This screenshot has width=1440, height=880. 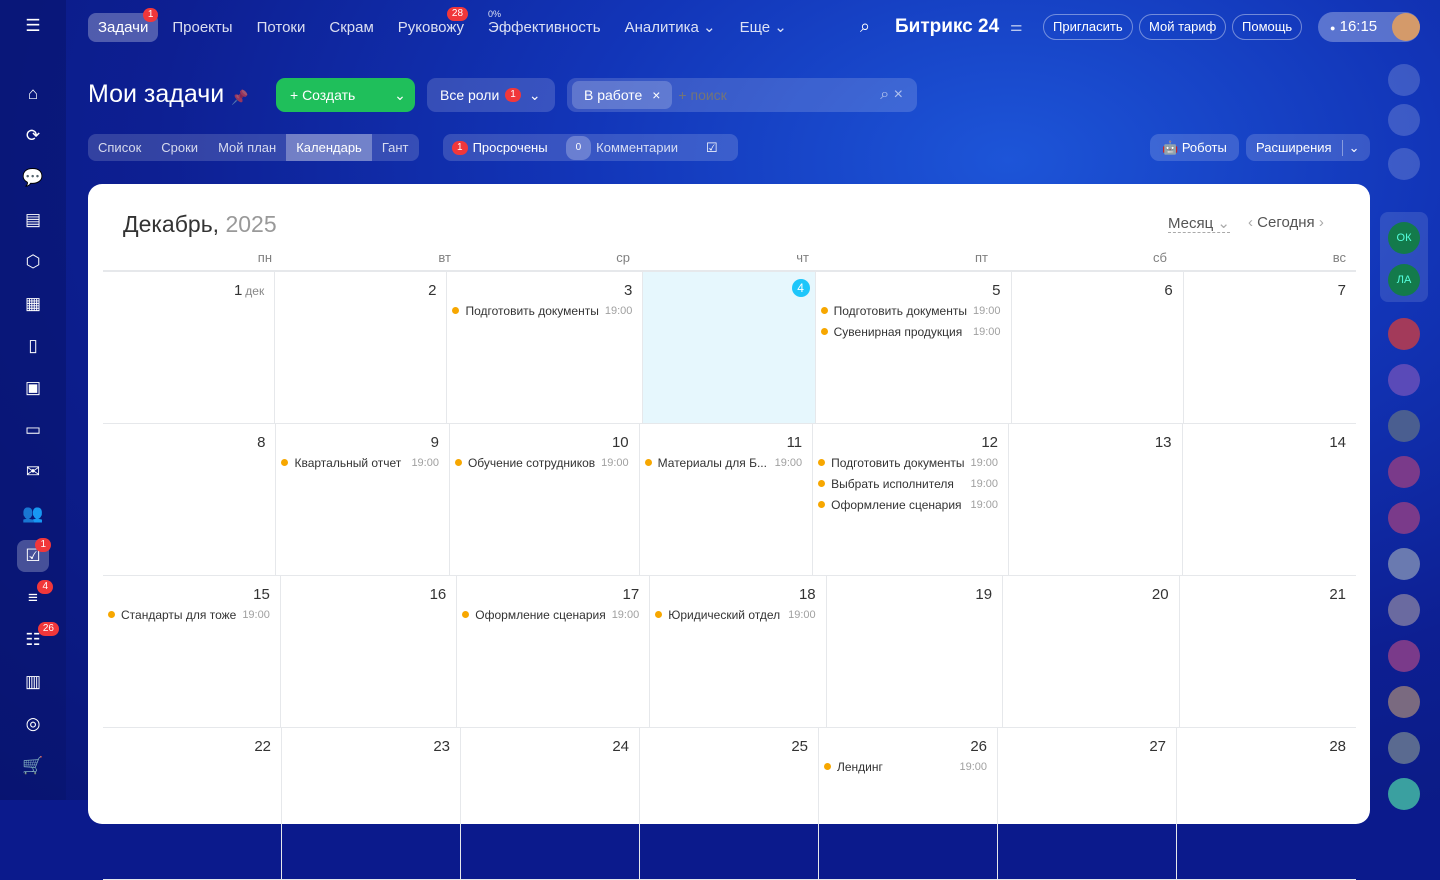 I want to click on search-clear-icons: ⌕ ×, so click(x=891, y=94).